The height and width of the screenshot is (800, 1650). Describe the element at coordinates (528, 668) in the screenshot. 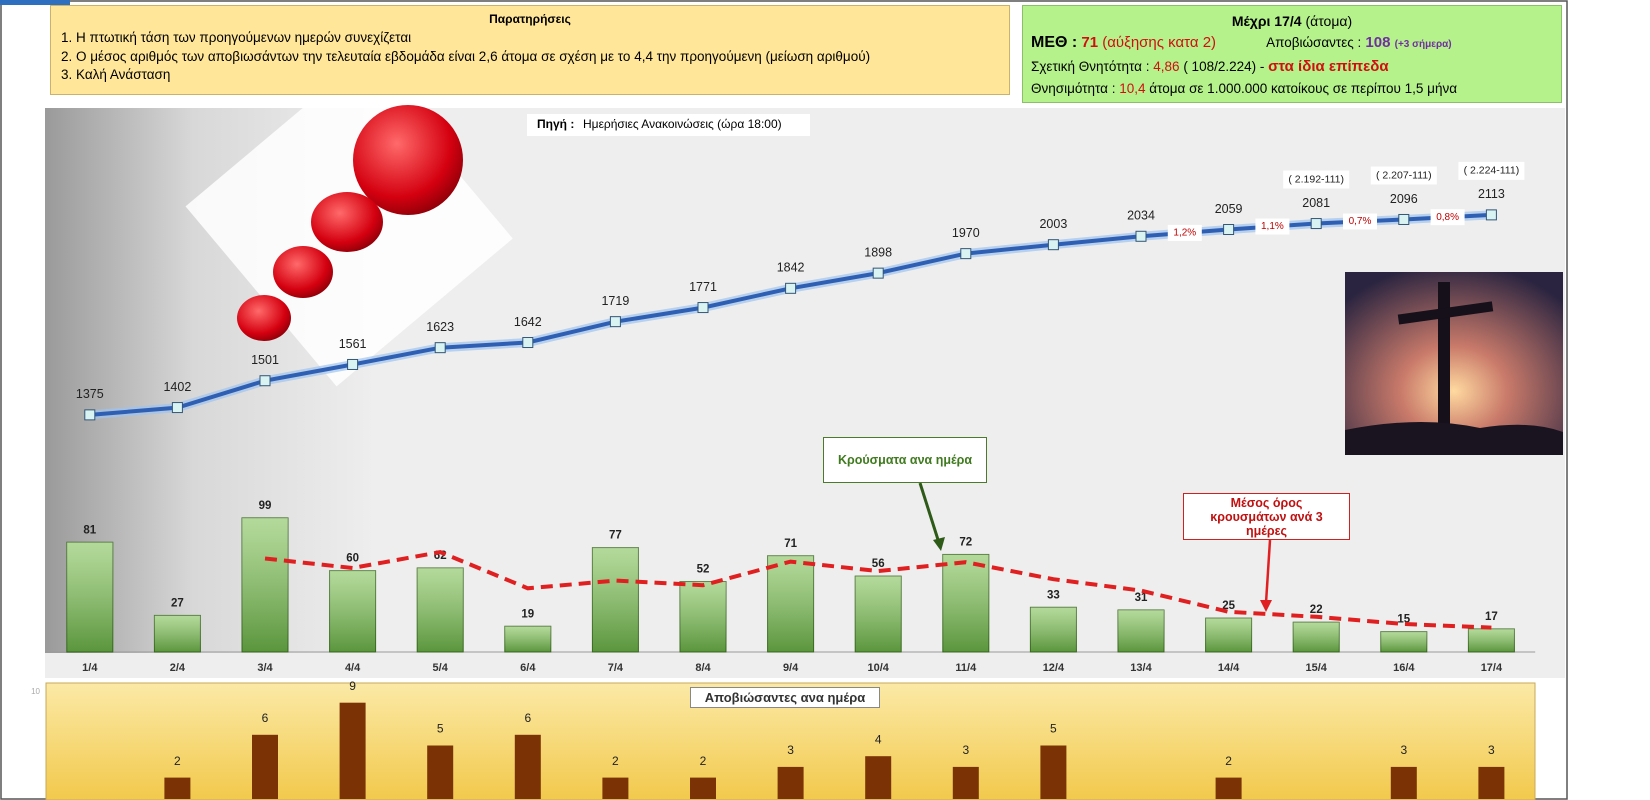

I see `x-tick-label: 6/4` at that location.